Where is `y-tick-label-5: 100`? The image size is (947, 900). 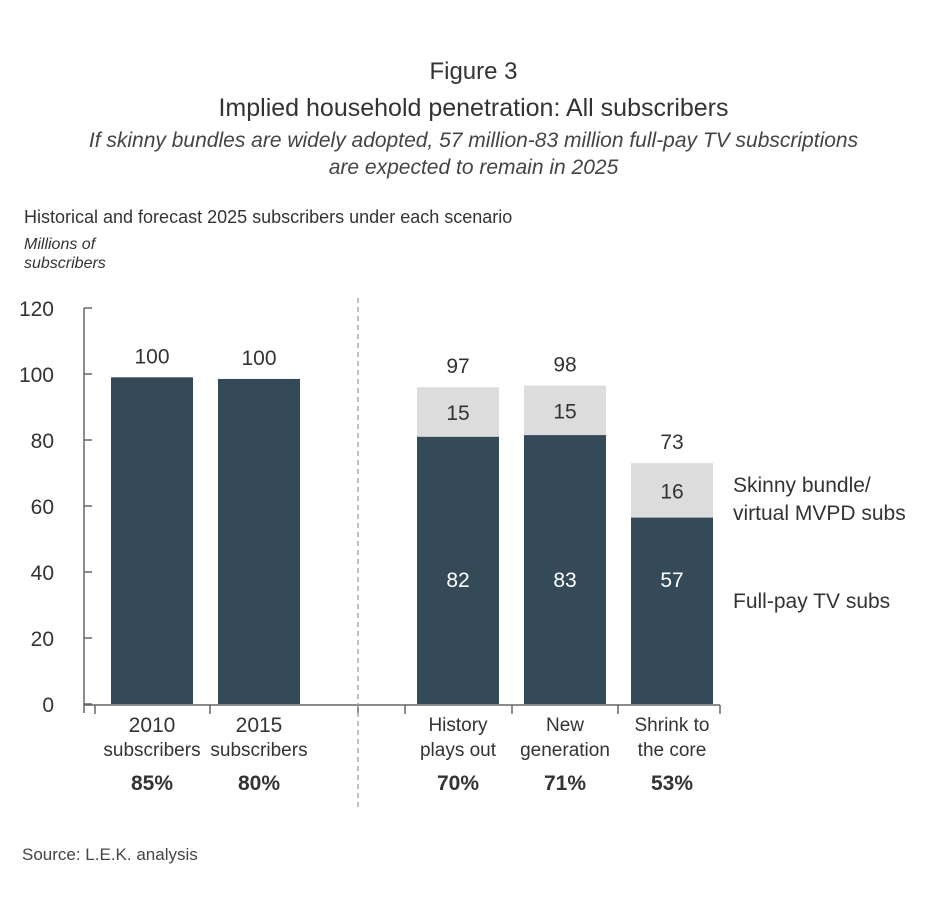 y-tick-label-5: 100 is located at coordinates (36, 375).